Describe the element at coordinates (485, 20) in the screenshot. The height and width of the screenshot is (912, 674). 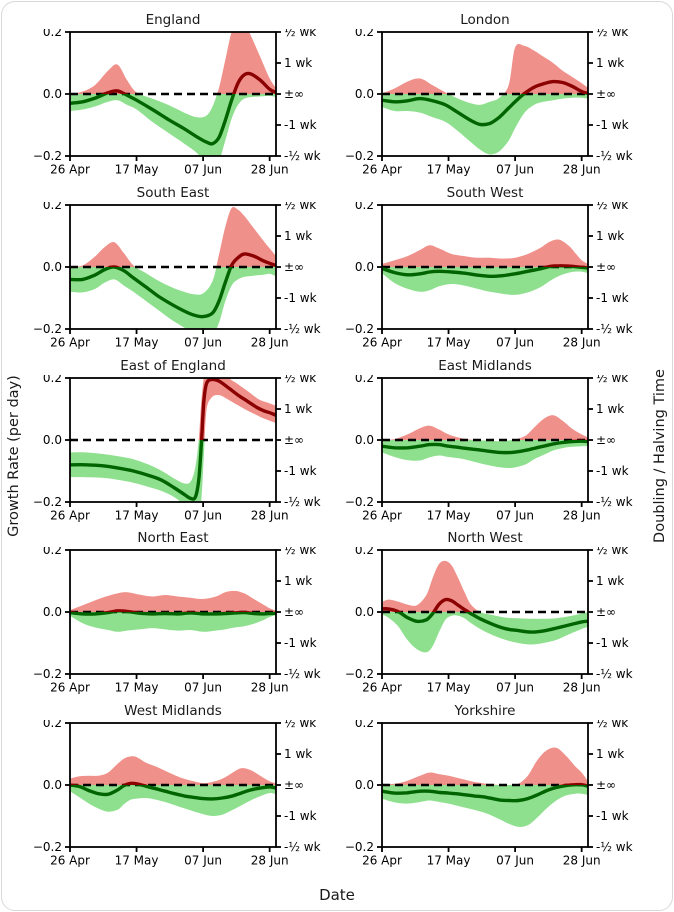
I see `subplot-title: London` at that location.